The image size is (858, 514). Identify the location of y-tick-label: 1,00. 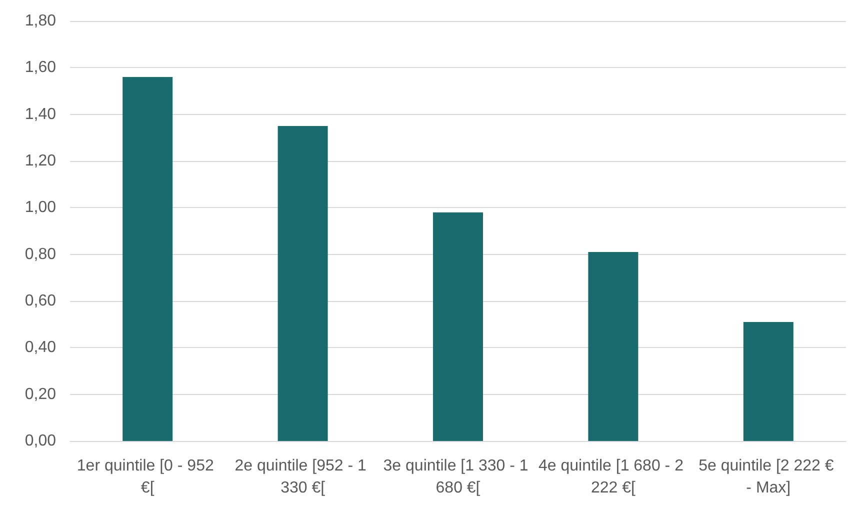
(40, 207).